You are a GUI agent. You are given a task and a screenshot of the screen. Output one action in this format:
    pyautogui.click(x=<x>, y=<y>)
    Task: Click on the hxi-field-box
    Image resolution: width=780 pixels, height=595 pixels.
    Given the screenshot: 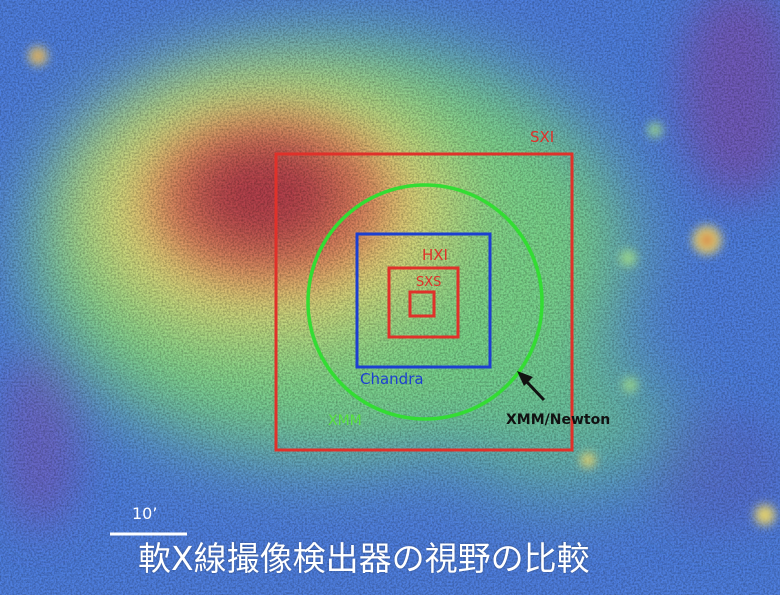 What is the action you would take?
    pyautogui.click(x=423, y=302)
    